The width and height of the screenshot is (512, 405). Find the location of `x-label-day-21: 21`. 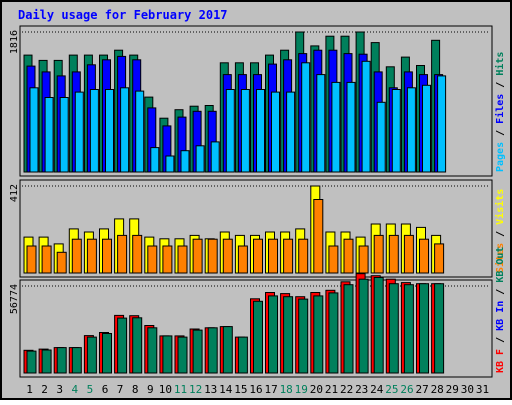

x-label-day-21: 21 is located at coordinates (331, 389).